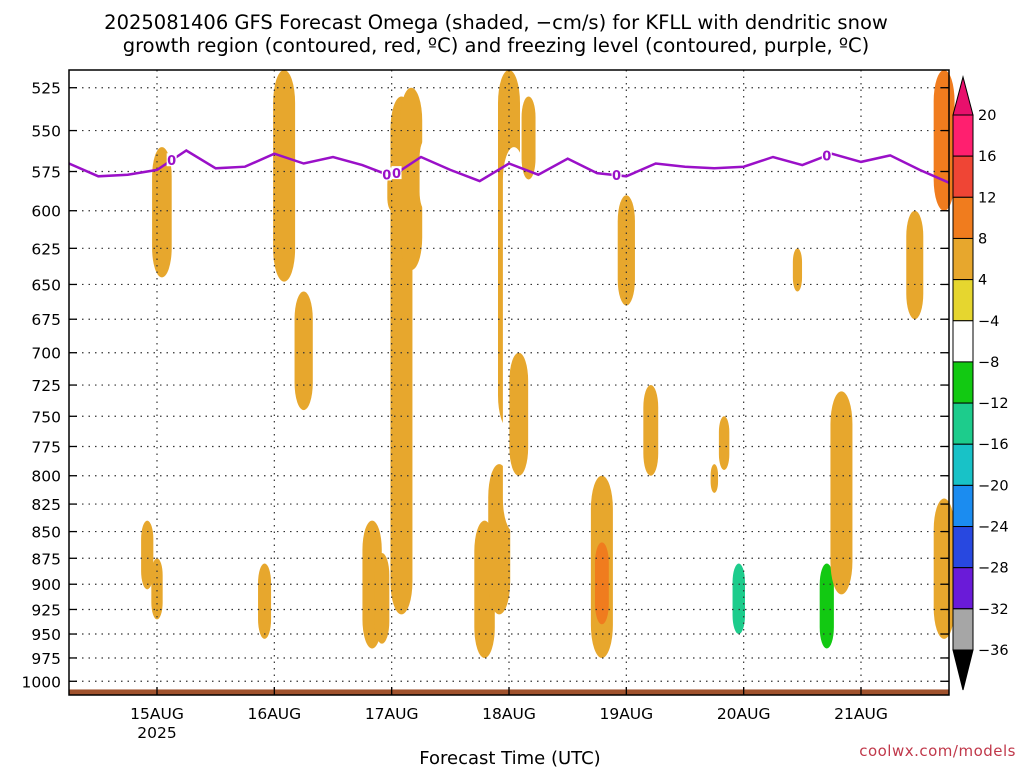  I want to click on y-tick-label: 900, so click(46, 585).